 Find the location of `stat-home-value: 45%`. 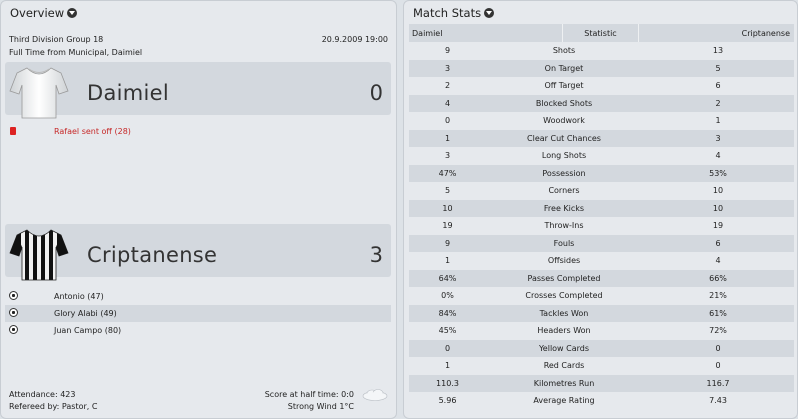

stat-home-value: 45% is located at coordinates (447, 331).